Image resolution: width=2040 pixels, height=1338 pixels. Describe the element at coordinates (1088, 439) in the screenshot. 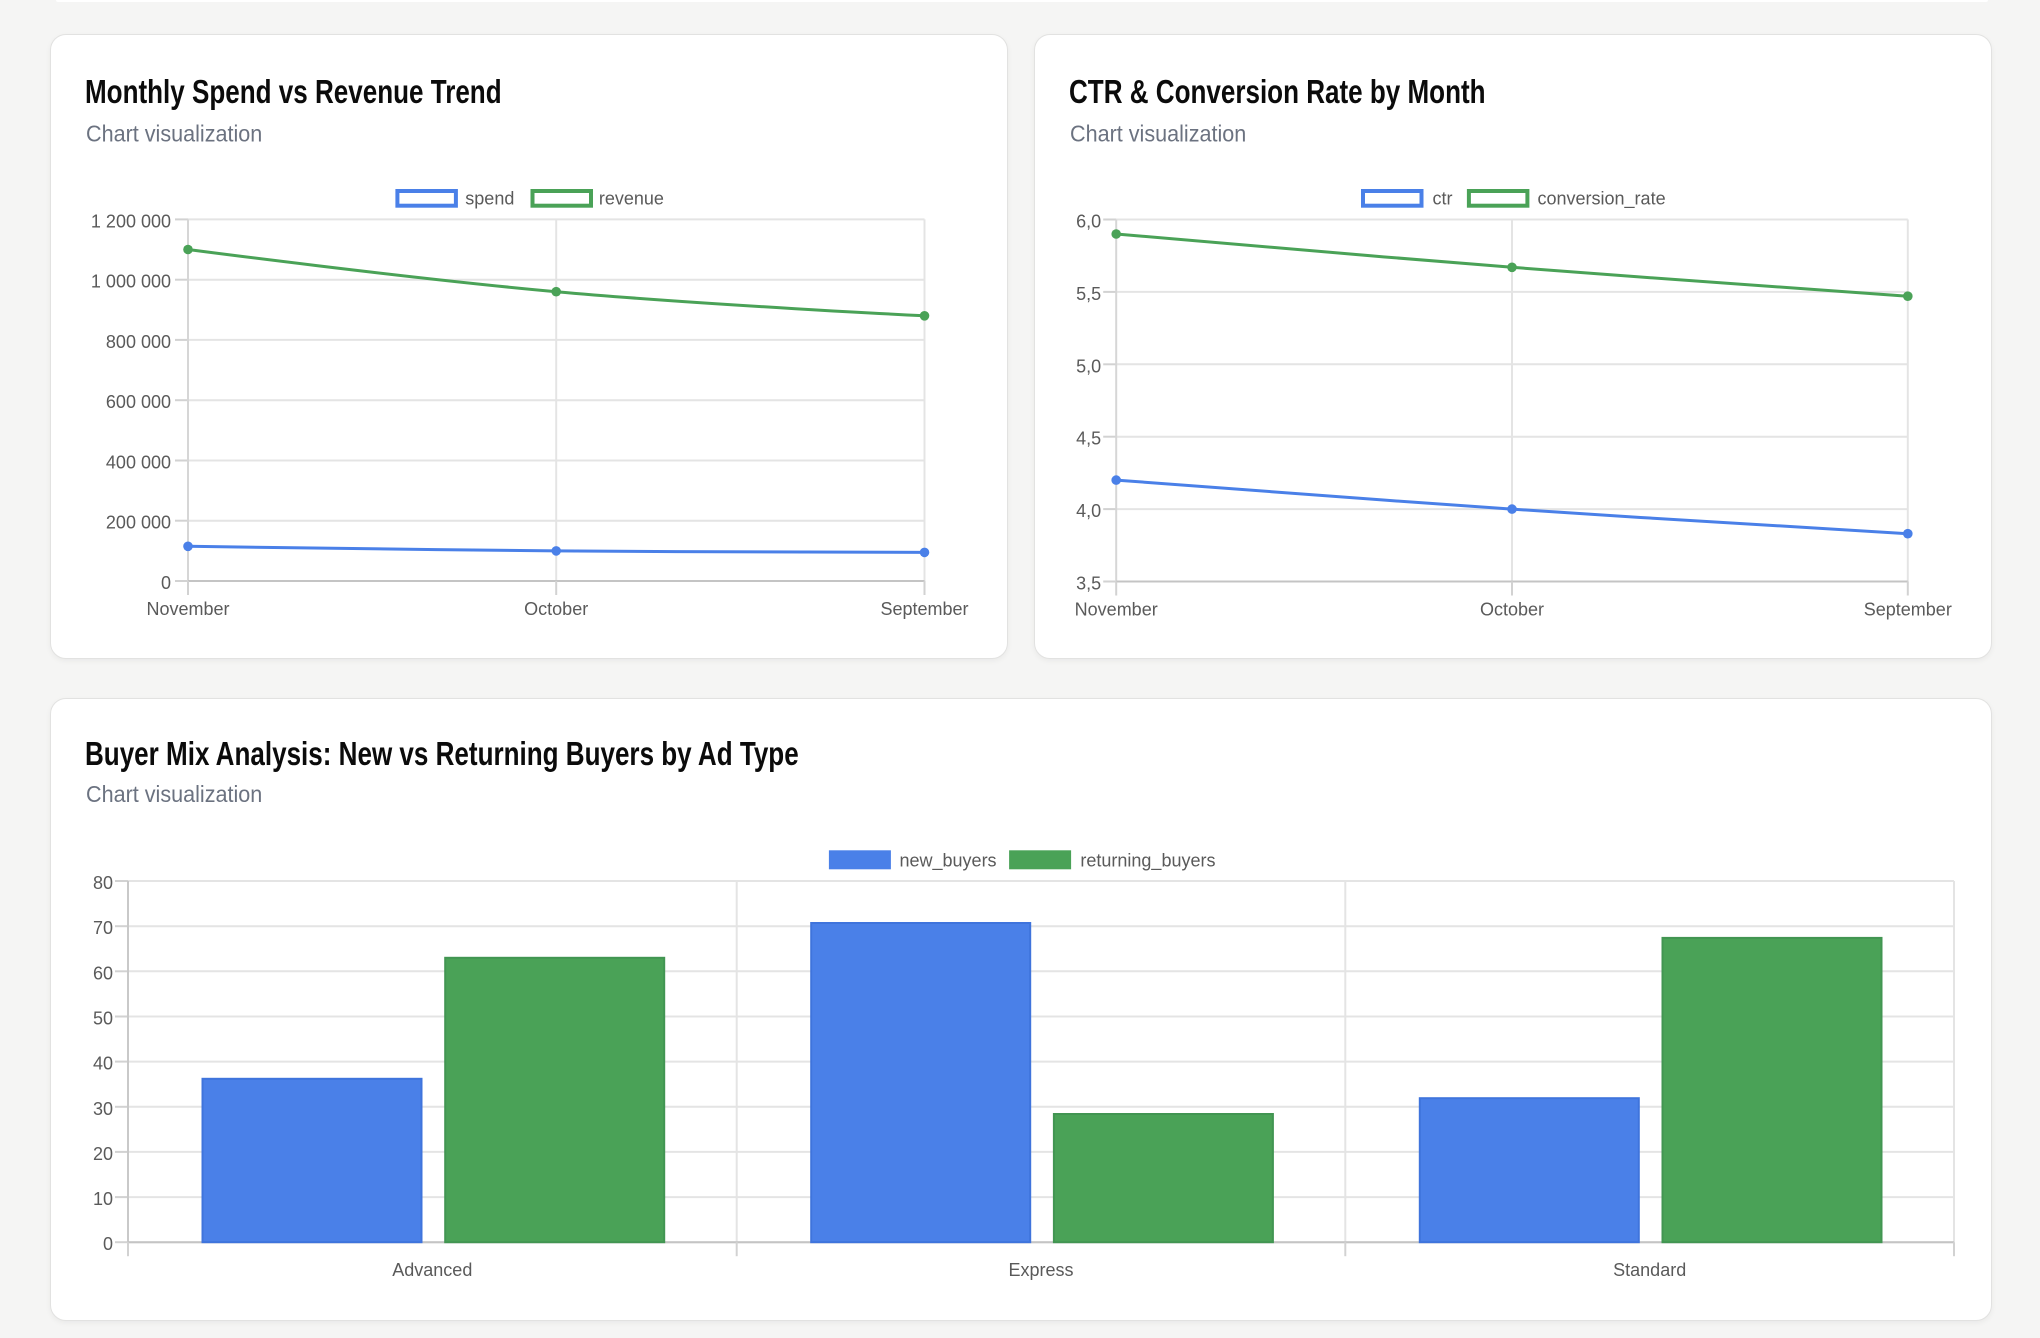

I see `svg-text: 4,5` at that location.